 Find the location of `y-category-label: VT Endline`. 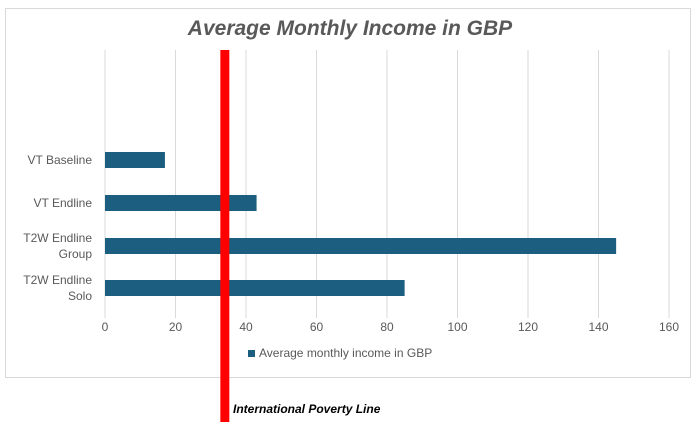

y-category-label: VT Endline is located at coordinates (63, 203).